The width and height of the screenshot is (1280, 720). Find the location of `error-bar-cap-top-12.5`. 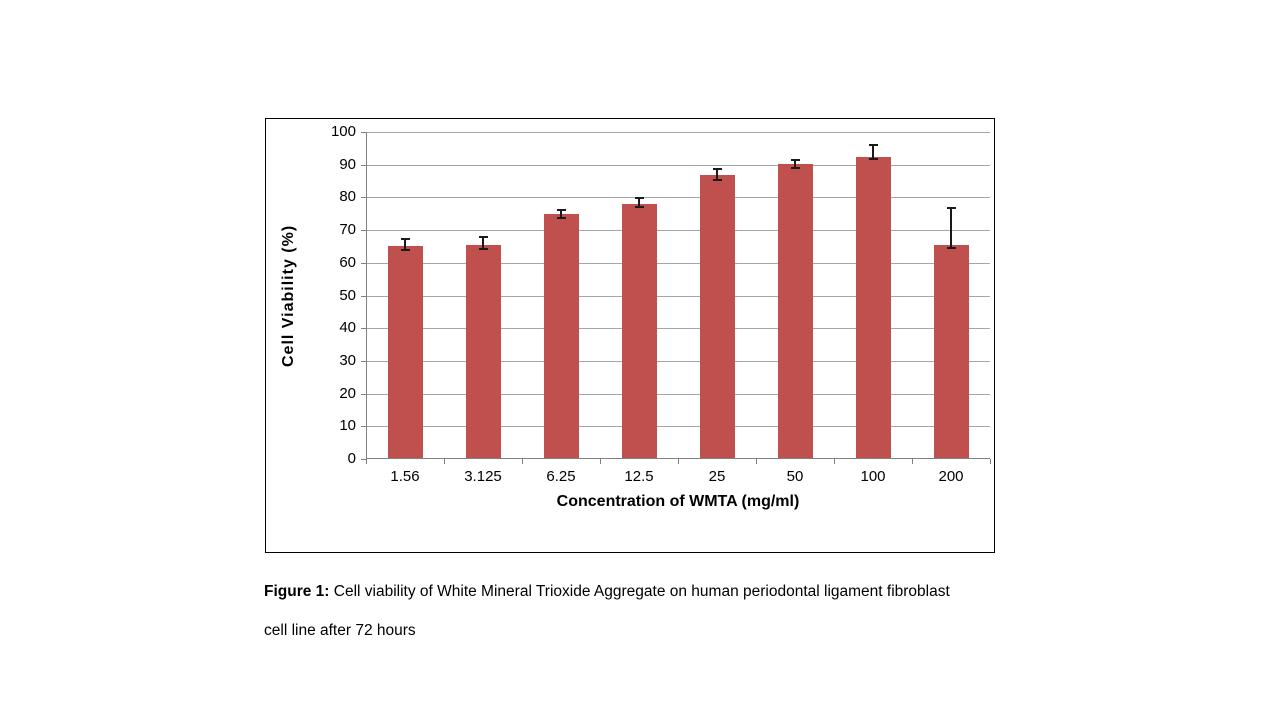

error-bar-cap-top-12.5 is located at coordinates (639, 197).